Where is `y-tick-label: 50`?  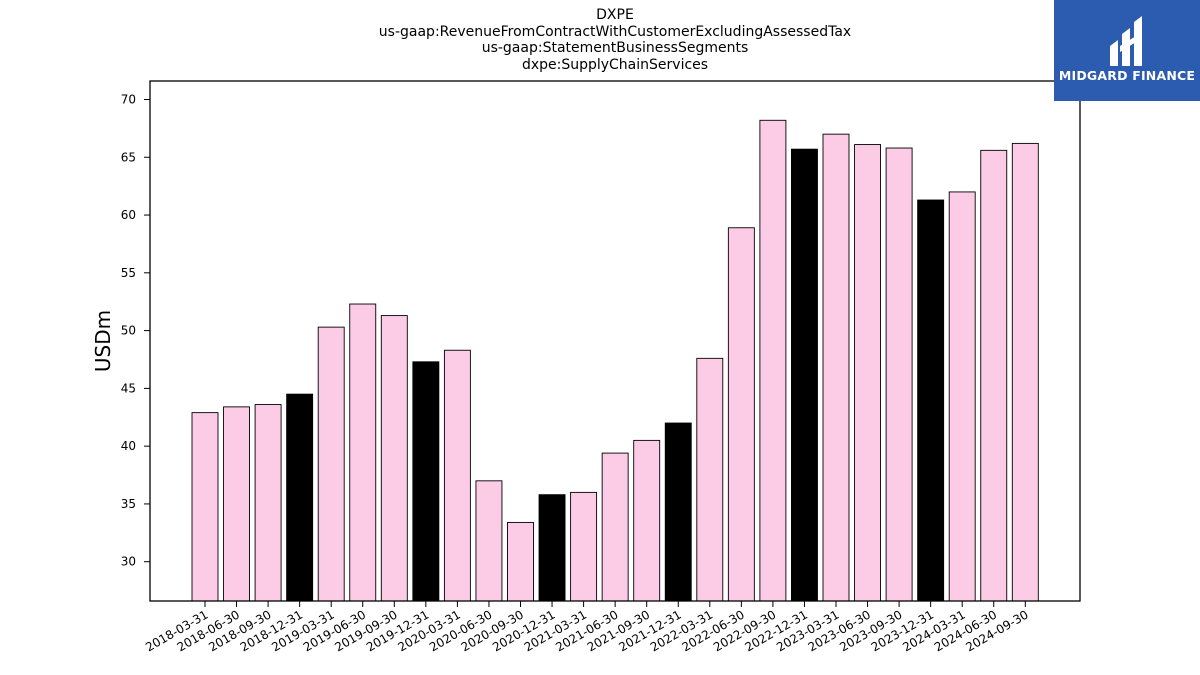
y-tick-label: 50 is located at coordinates (128, 331).